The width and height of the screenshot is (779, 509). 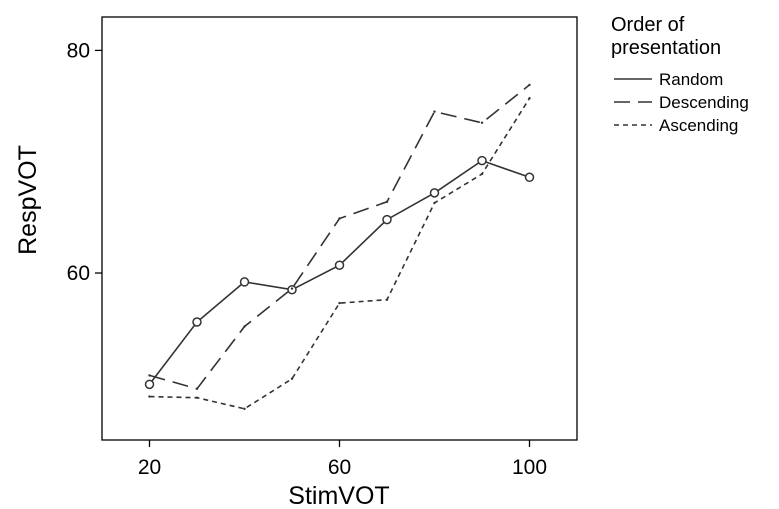 What do you see at coordinates (149, 467) in the screenshot?
I see `x-tick-label-20: 20` at bounding box center [149, 467].